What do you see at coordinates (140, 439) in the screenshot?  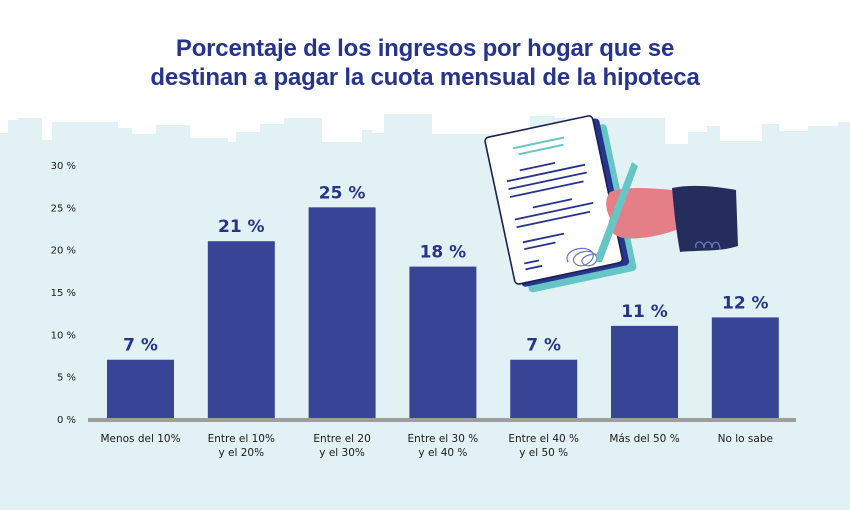 I see `x-tick-label: Menos del 10%` at bounding box center [140, 439].